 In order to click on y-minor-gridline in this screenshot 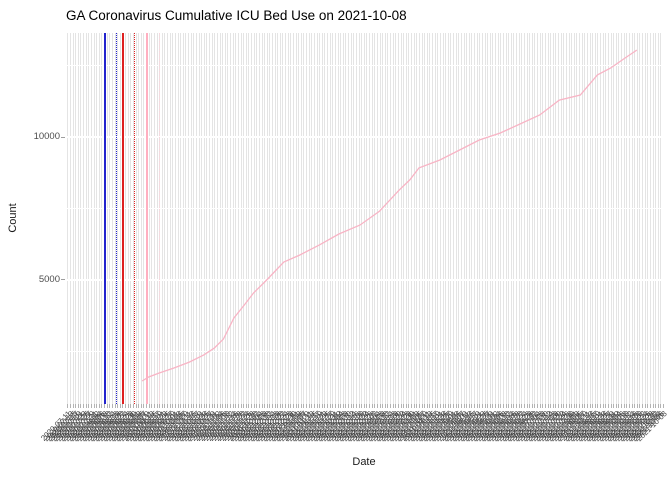, I will do `click(364, 66)`.